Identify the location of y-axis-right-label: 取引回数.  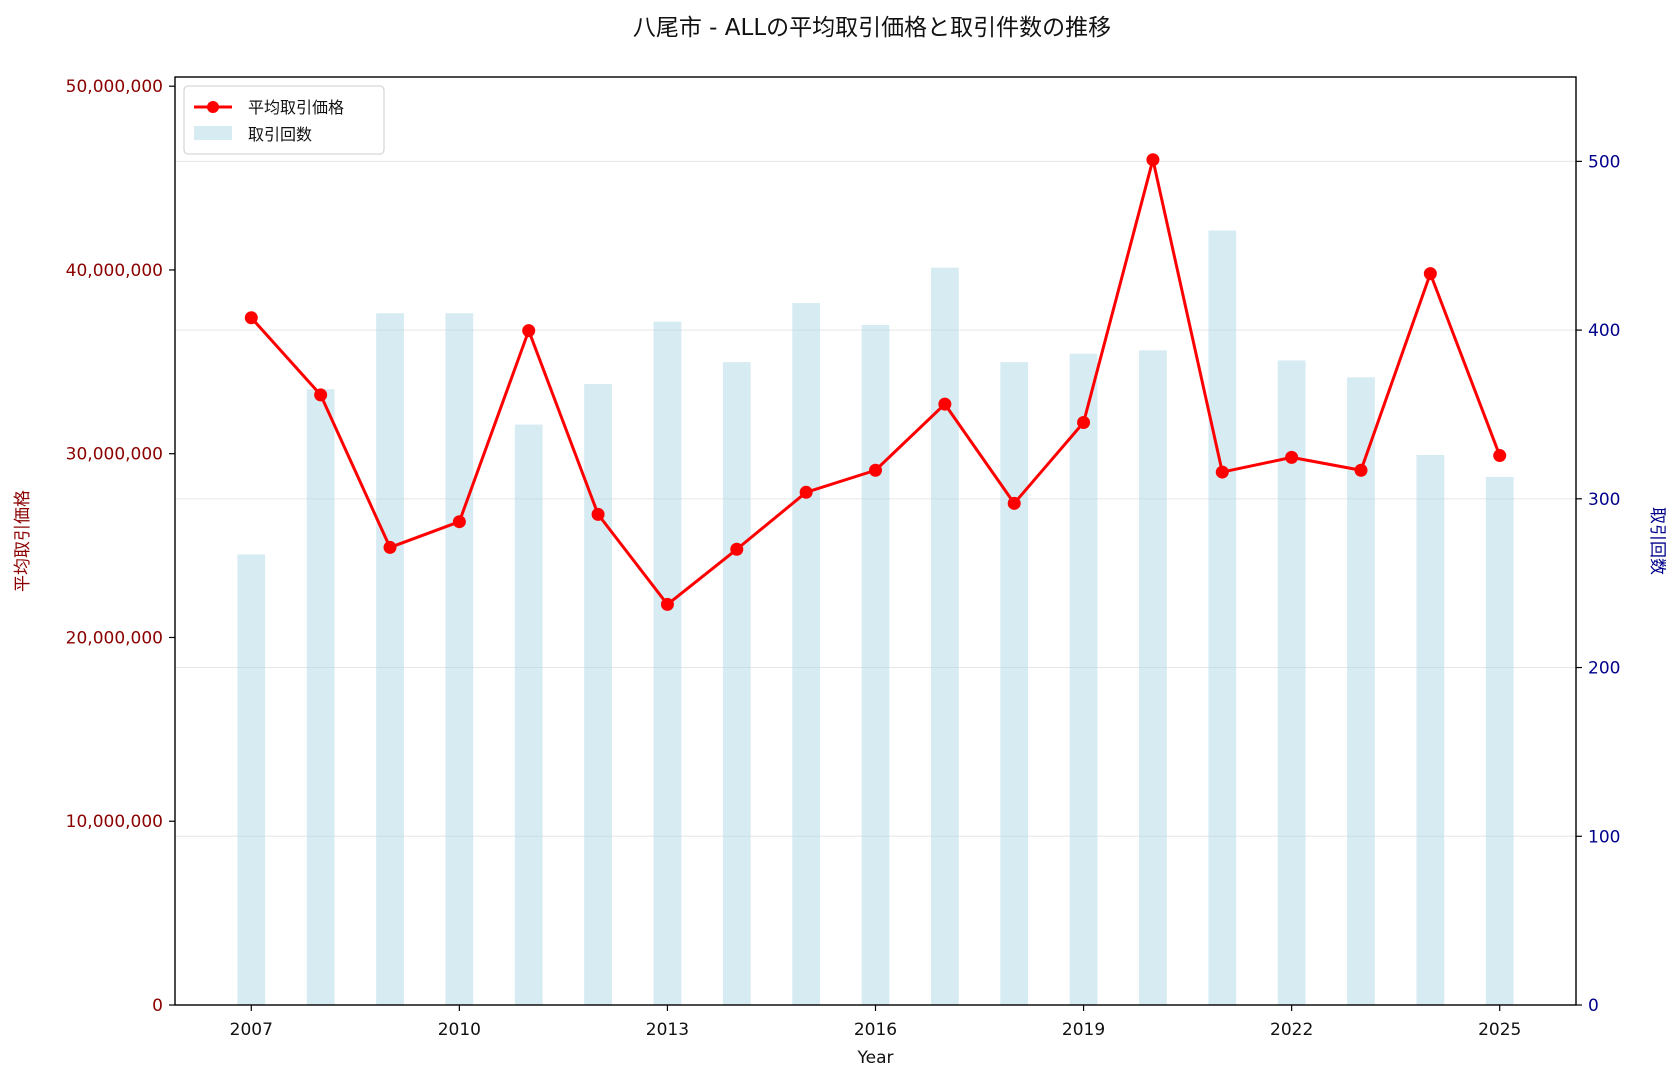
(1656, 541).